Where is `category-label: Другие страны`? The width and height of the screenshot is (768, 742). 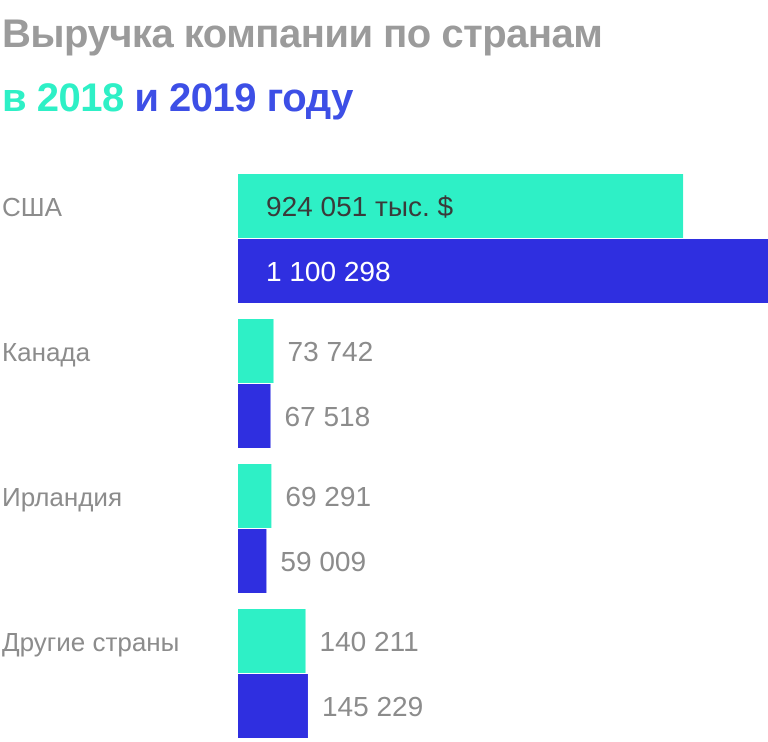
category-label: Другие страны is located at coordinates (90, 642).